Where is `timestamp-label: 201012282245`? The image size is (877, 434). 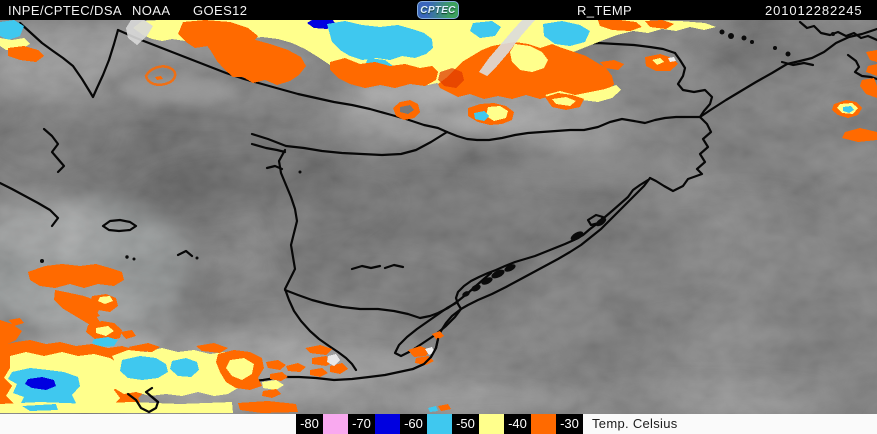 timestamp-label: 201012282245 is located at coordinates (814, 10).